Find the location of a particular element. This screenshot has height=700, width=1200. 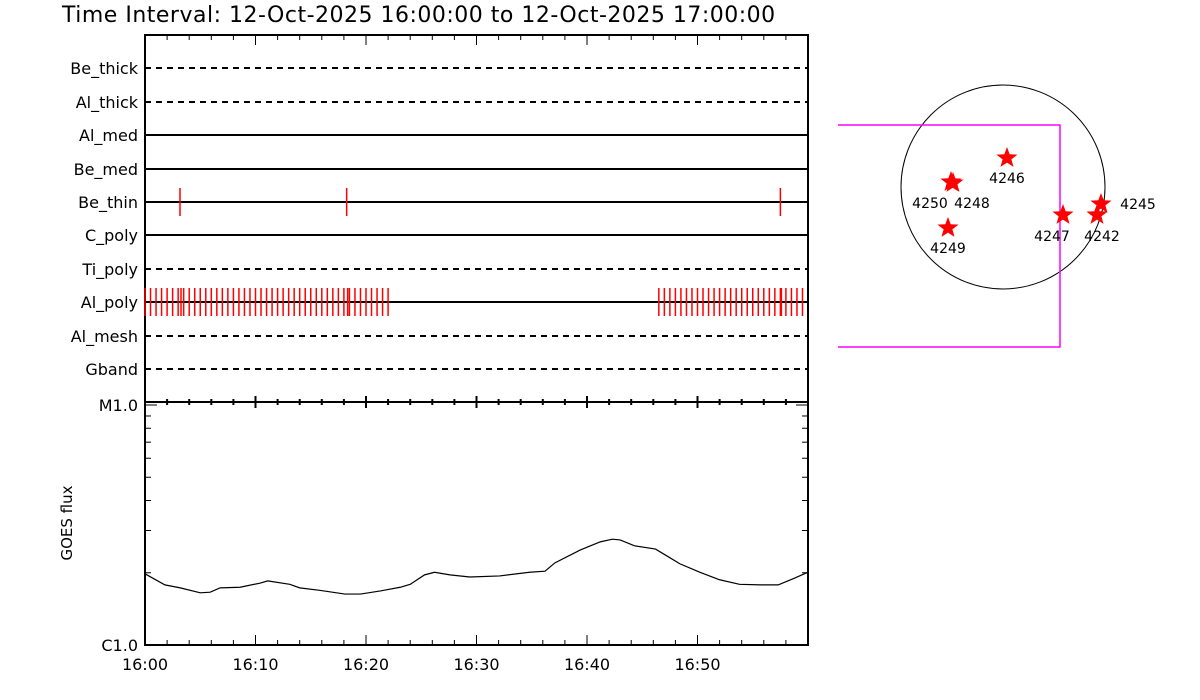

y-tick-label: C1.0 is located at coordinates (119, 645).